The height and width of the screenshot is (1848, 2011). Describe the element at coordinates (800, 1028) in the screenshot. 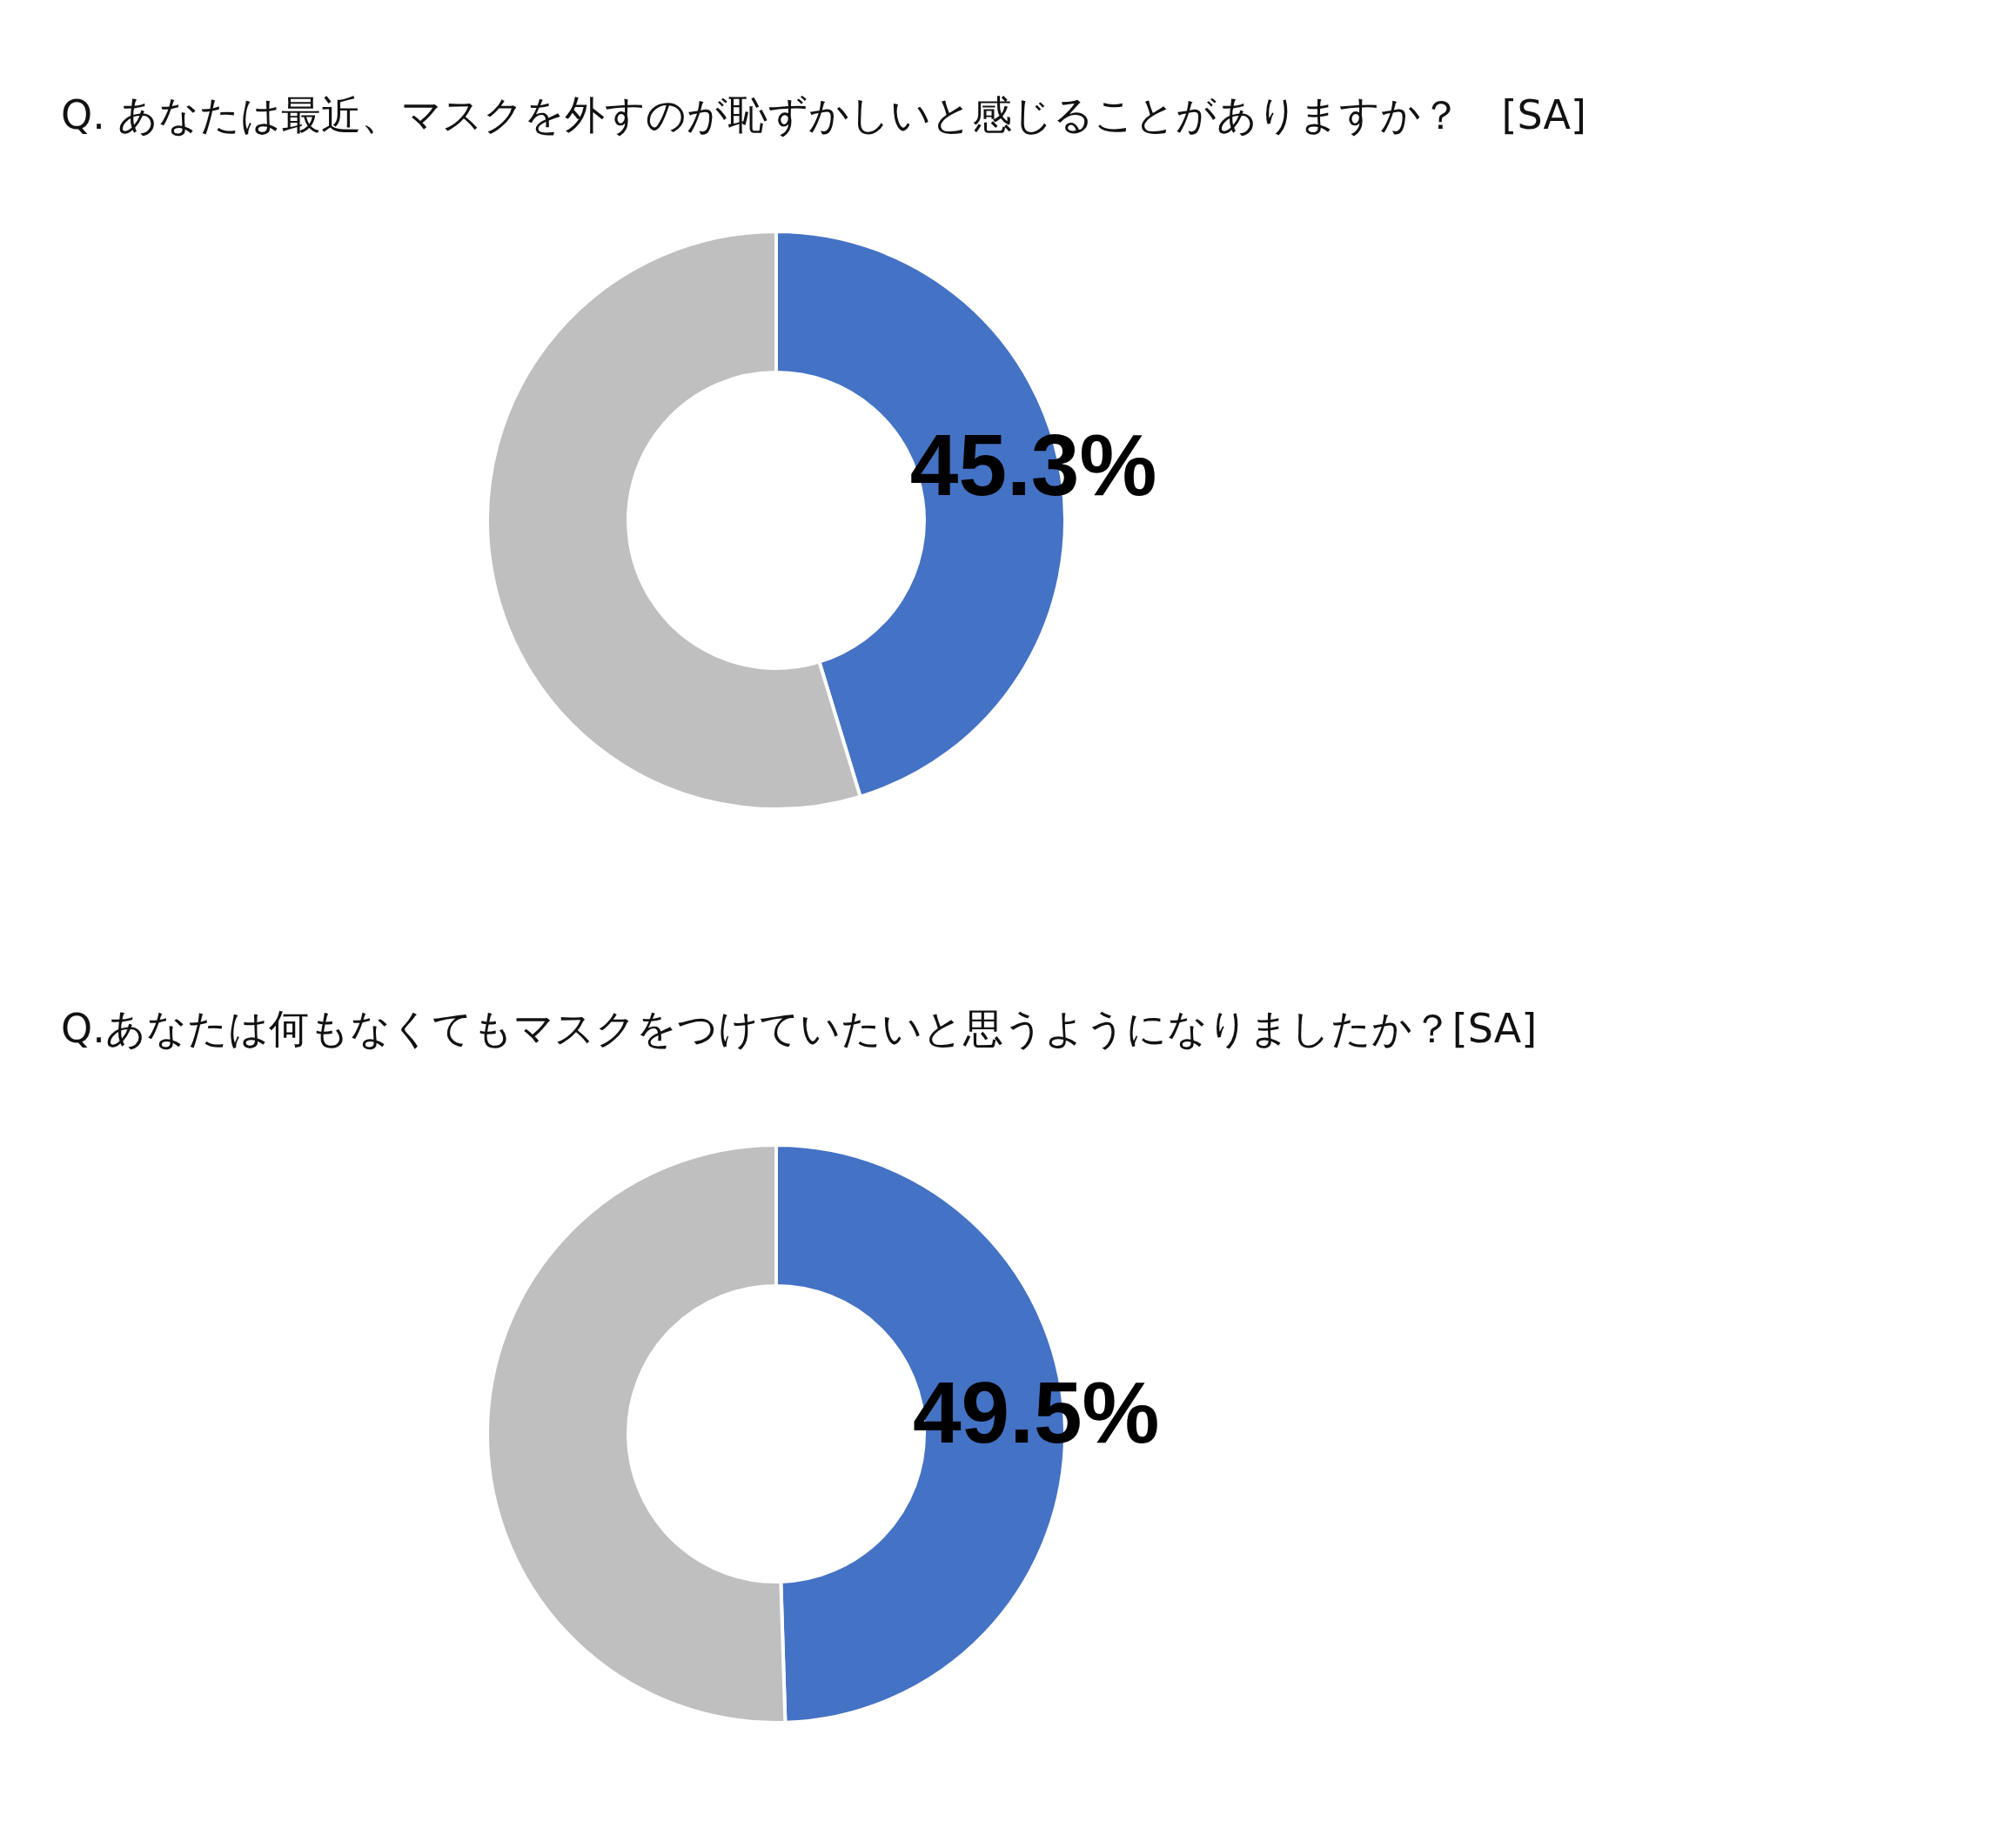

I see `chart-title: Q.あなたは何もなくてもマスクをつけていたいと思うようになりましたか？[SA]` at that location.